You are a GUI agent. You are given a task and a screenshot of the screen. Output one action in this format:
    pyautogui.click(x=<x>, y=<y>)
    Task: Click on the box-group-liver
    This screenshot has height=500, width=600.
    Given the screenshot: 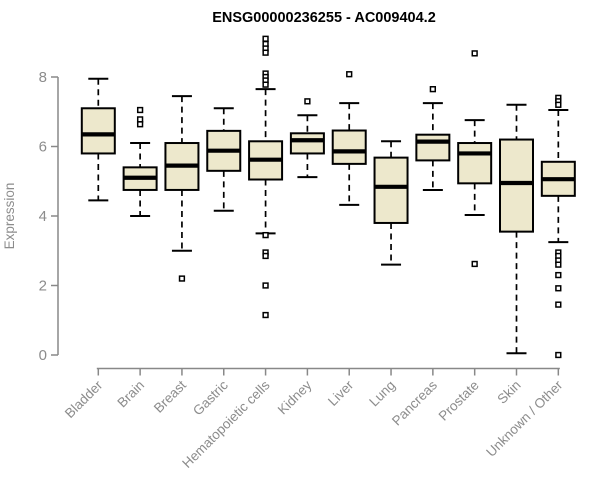 What is the action you would take?
    pyautogui.click(x=349, y=138)
    